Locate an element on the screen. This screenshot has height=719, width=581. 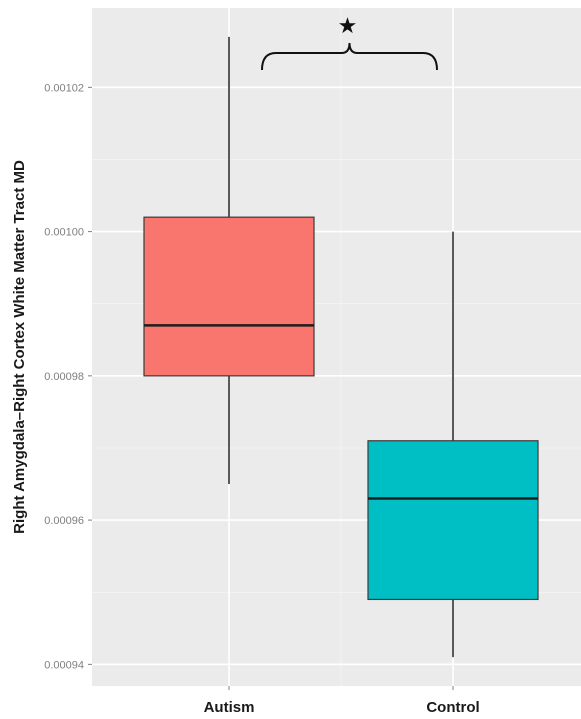
x-tick-label-control: Control is located at coordinates (452, 707).